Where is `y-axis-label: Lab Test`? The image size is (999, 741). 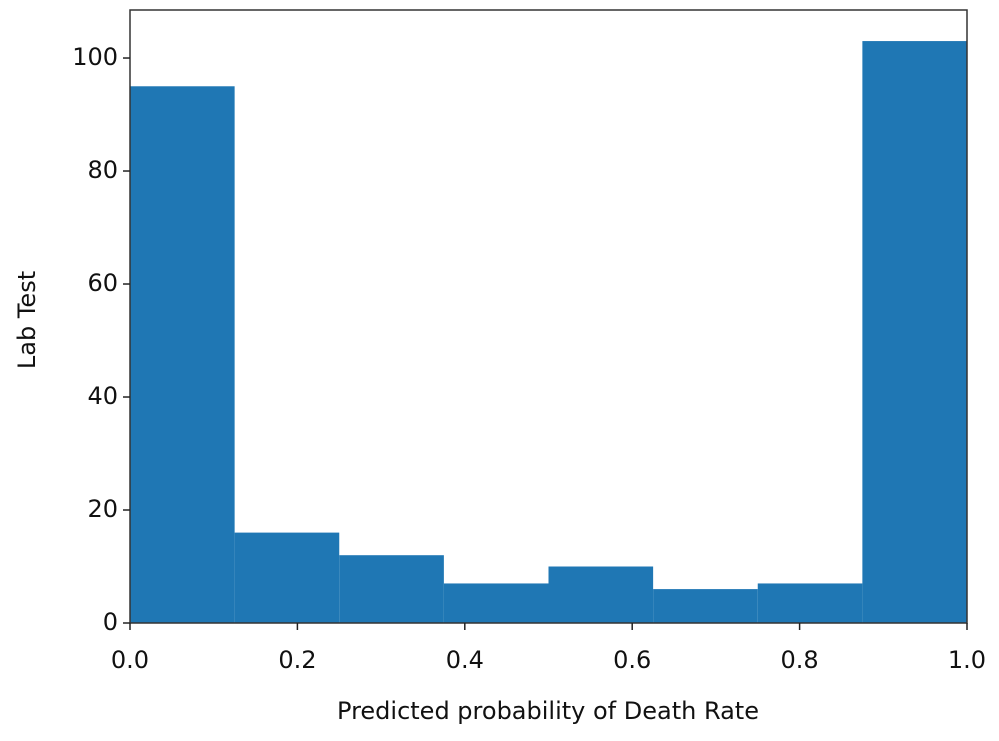
y-axis-label: Lab Test is located at coordinates (27, 320).